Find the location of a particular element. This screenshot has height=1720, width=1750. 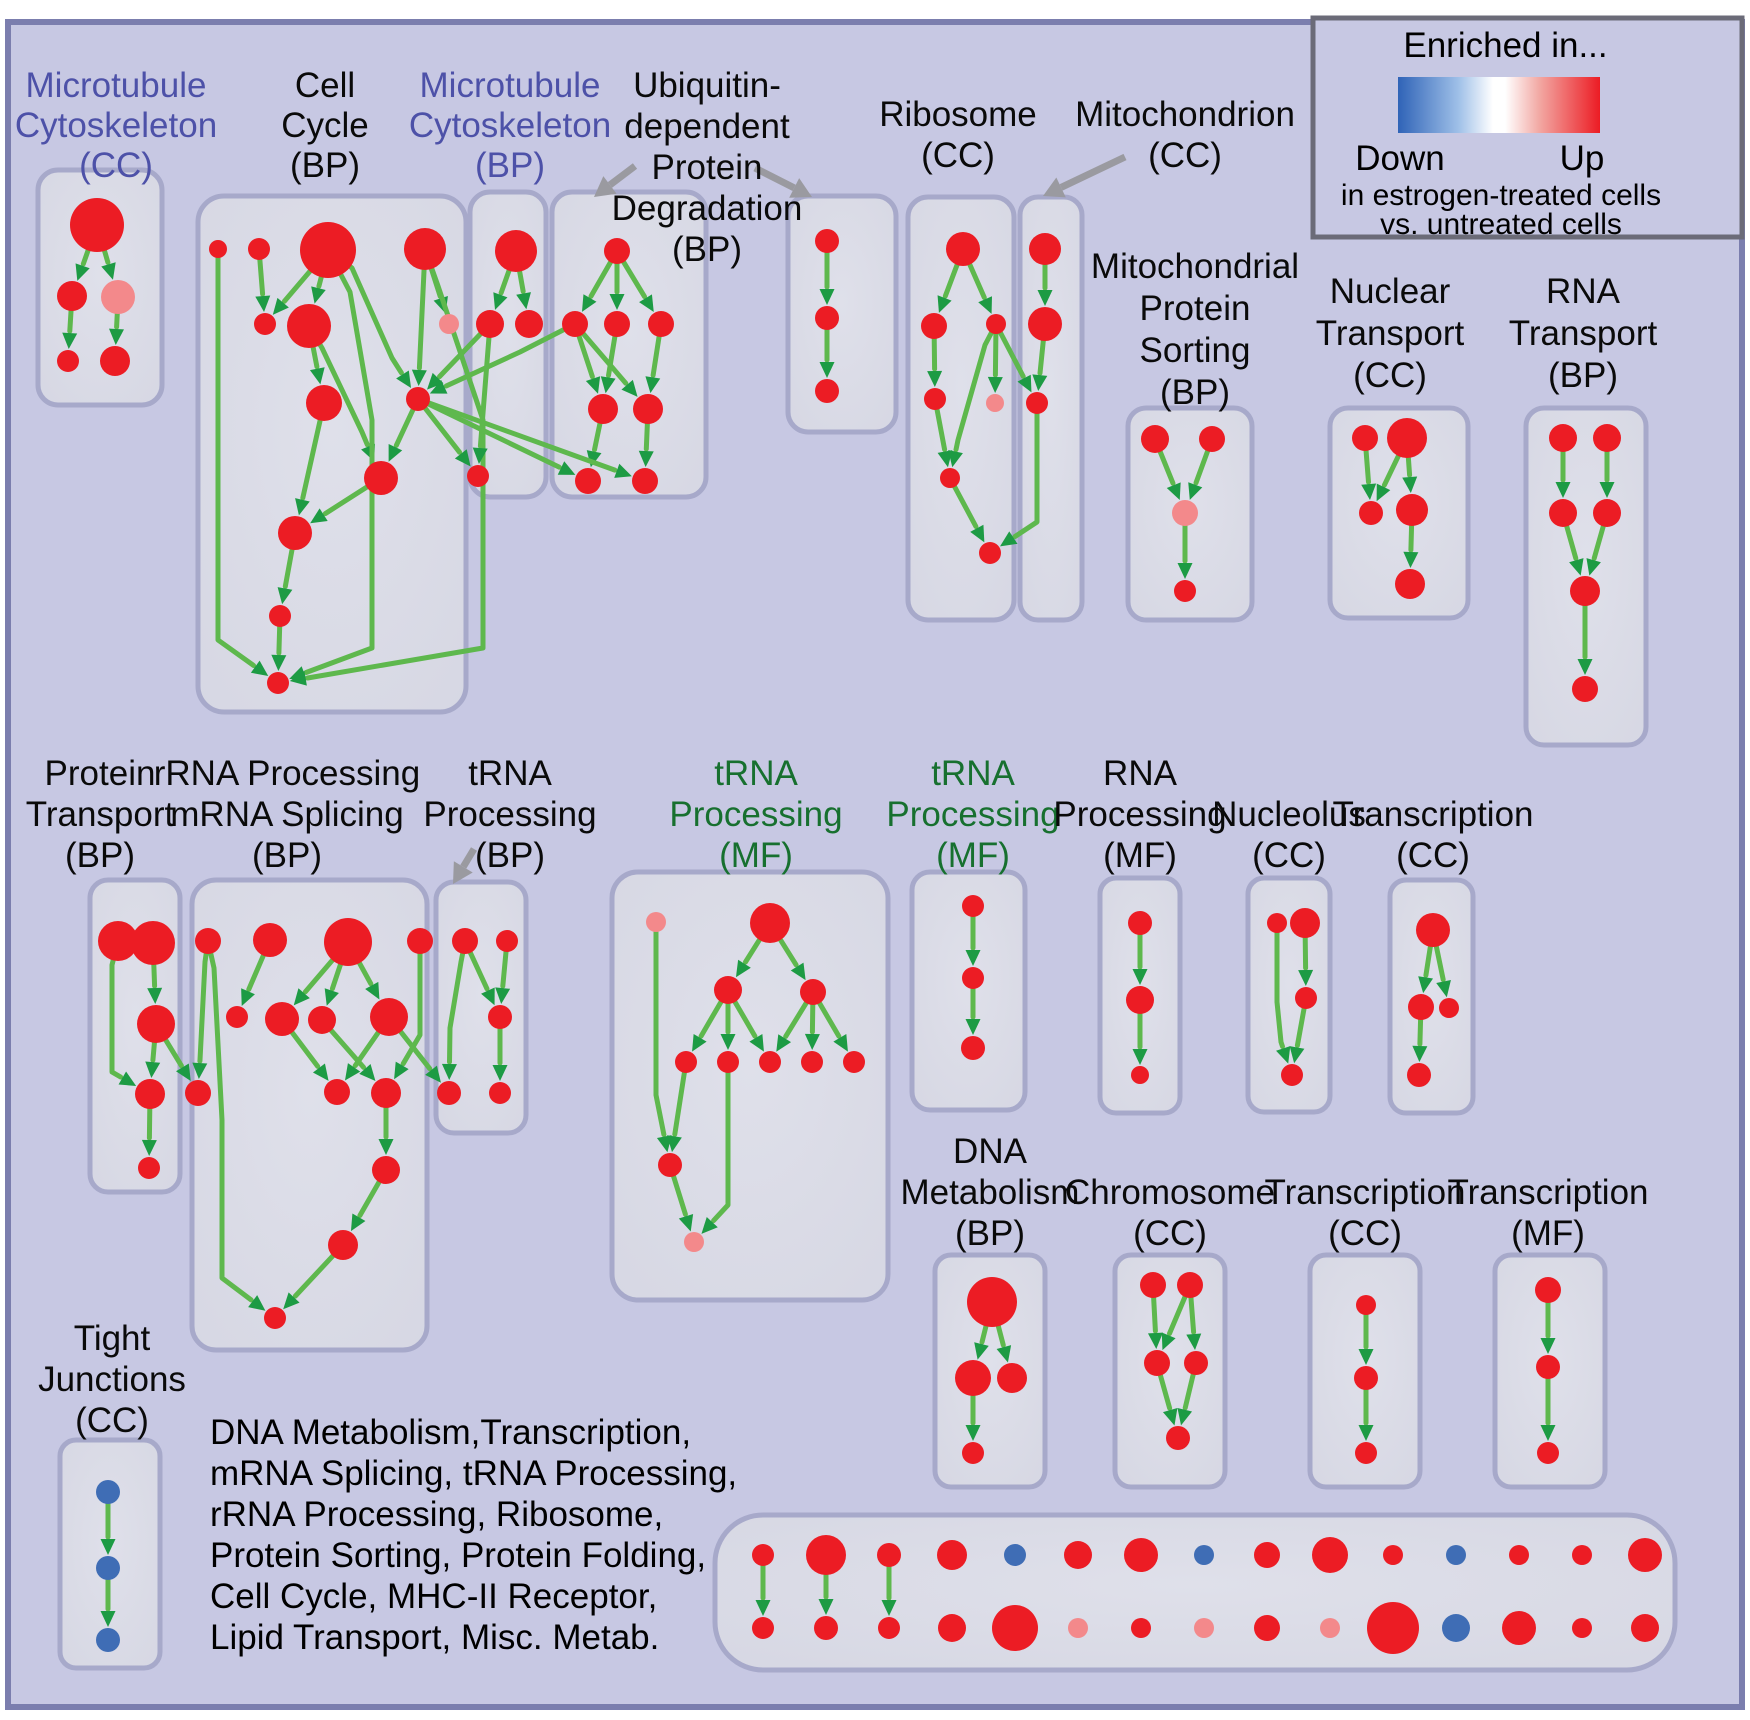

edge-g1-g2 is located at coordinates (1041, 356).